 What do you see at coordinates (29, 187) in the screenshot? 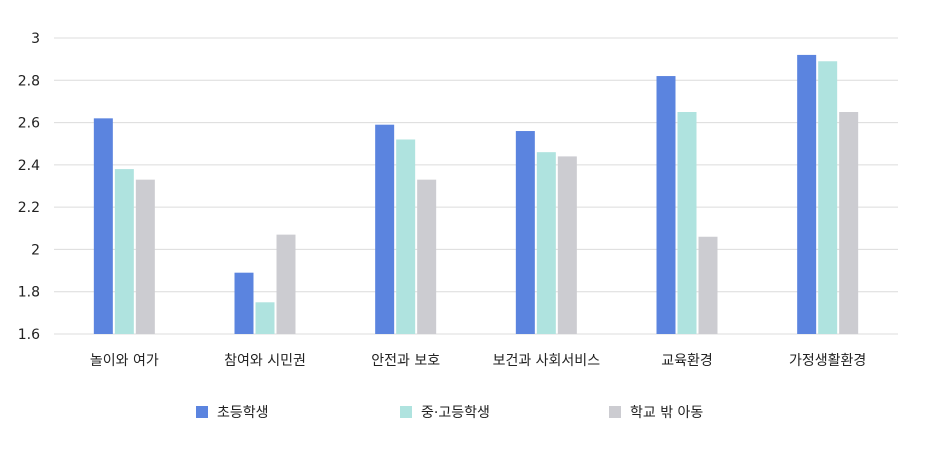
I see `y-axis-ticks: 1.6 1.8 2 2.2 2.4 2.6 2.8 3` at bounding box center [29, 187].